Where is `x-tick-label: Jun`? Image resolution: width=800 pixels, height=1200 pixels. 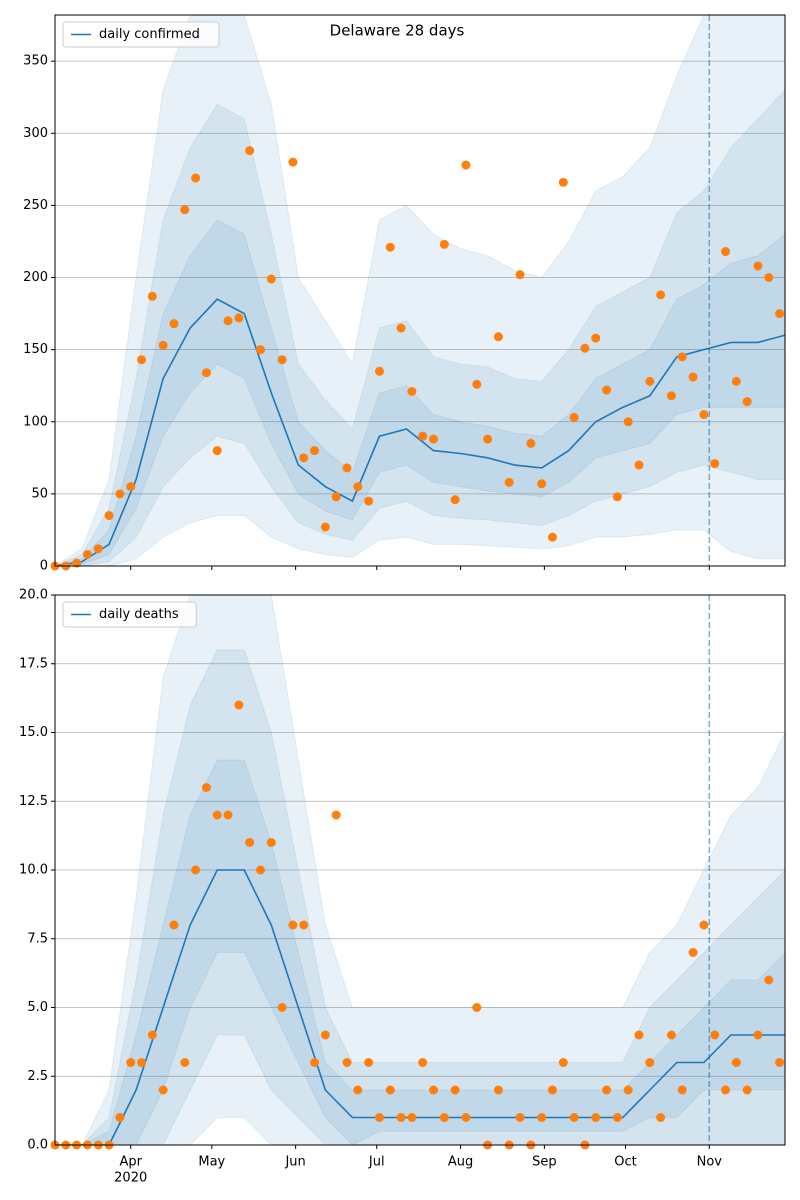 x-tick-label: Jun is located at coordinates (294, 1162).